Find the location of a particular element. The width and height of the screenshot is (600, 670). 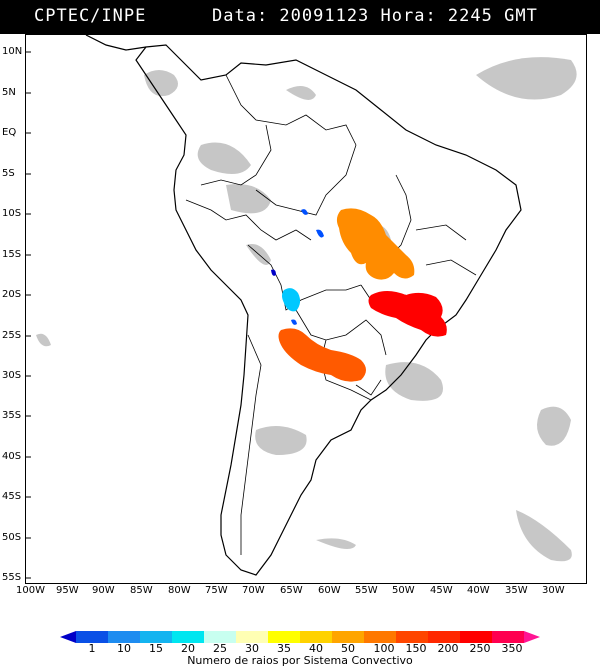

lon-label-100w: 100W is located at coordinates (30, 590).